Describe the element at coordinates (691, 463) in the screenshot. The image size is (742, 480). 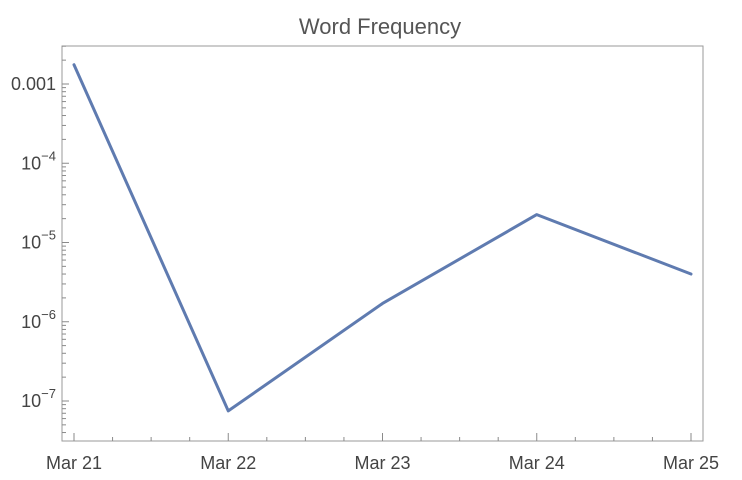
I see `x-tick-label: Mar 25` at that location.